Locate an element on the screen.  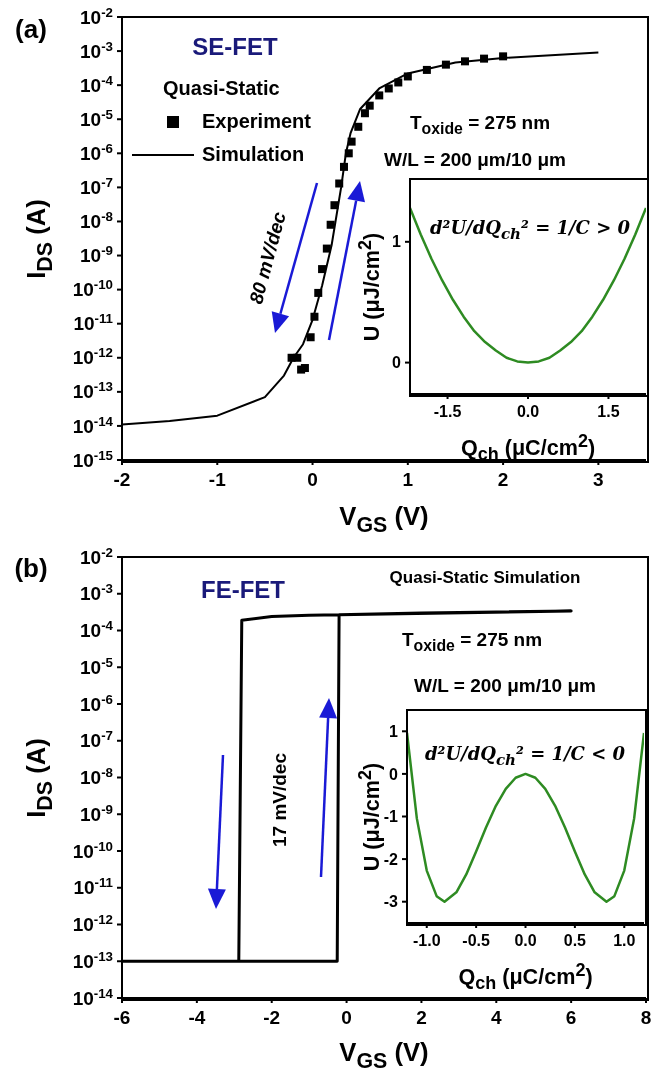
y-tick-label: -3 is located at coordinates (391, 902).